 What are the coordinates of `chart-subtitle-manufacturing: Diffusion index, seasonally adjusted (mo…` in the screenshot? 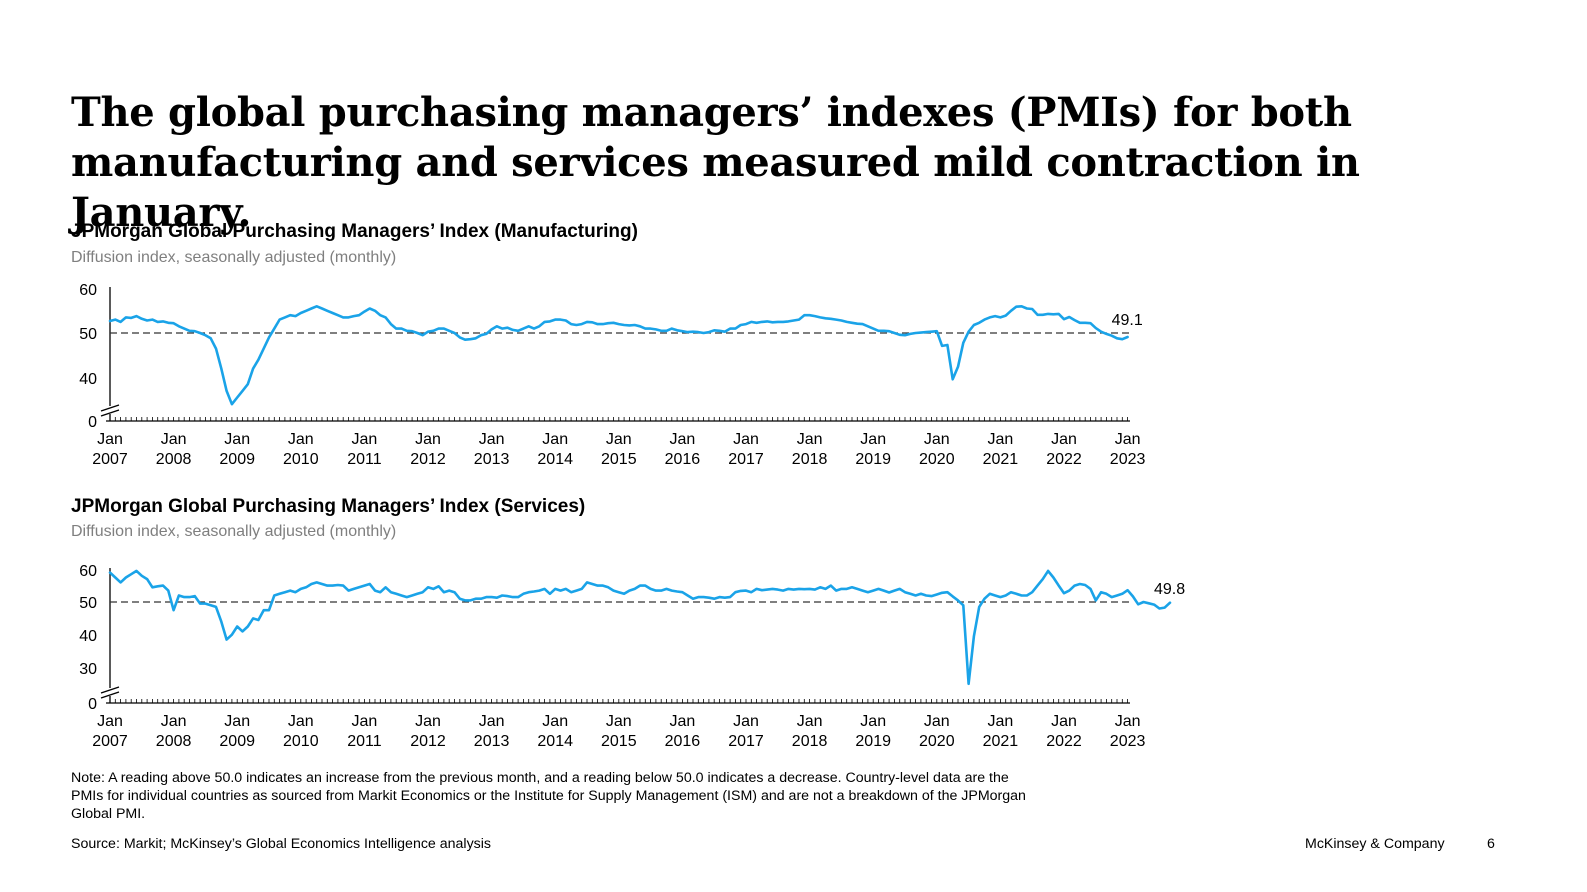 It's located at (234, 257).